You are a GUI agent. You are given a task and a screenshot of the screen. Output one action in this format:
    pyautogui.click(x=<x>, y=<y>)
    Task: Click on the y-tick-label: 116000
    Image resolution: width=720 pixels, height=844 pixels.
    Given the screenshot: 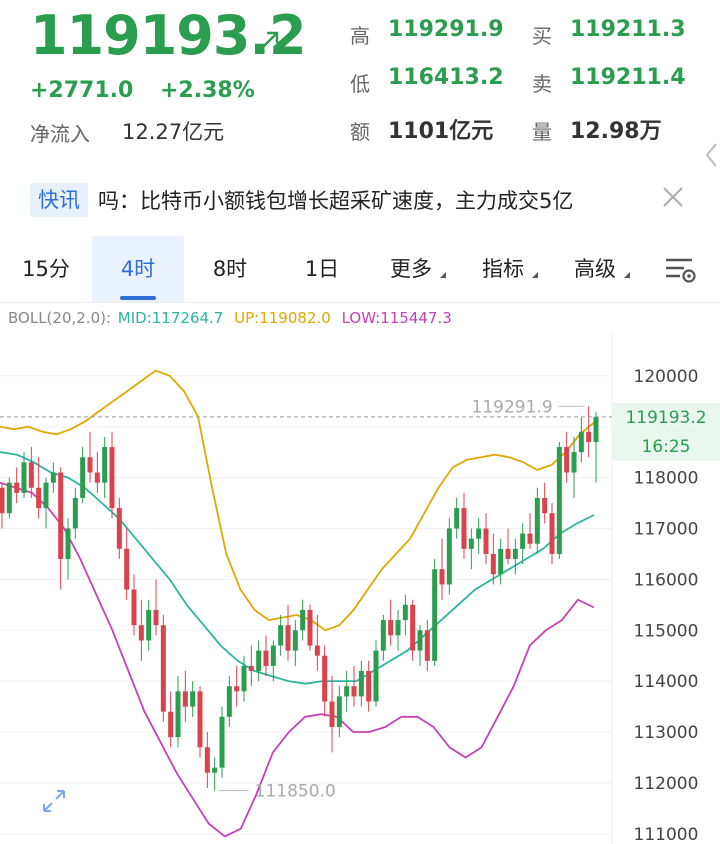 What is the action you would take?
    pyautogui.click(x=666, y=580)
    